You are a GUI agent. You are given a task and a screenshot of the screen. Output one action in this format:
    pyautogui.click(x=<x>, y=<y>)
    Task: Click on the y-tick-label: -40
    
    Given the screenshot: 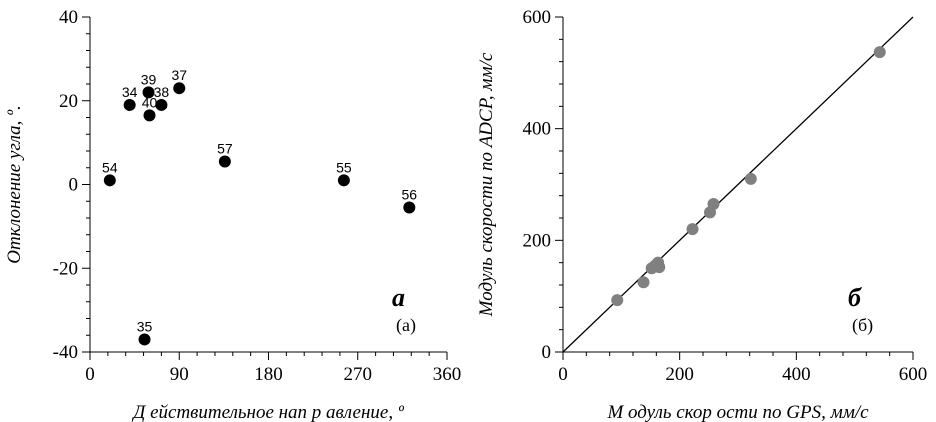 What is the action you would take?
    pyautogui.click(x=65, y=352)
    